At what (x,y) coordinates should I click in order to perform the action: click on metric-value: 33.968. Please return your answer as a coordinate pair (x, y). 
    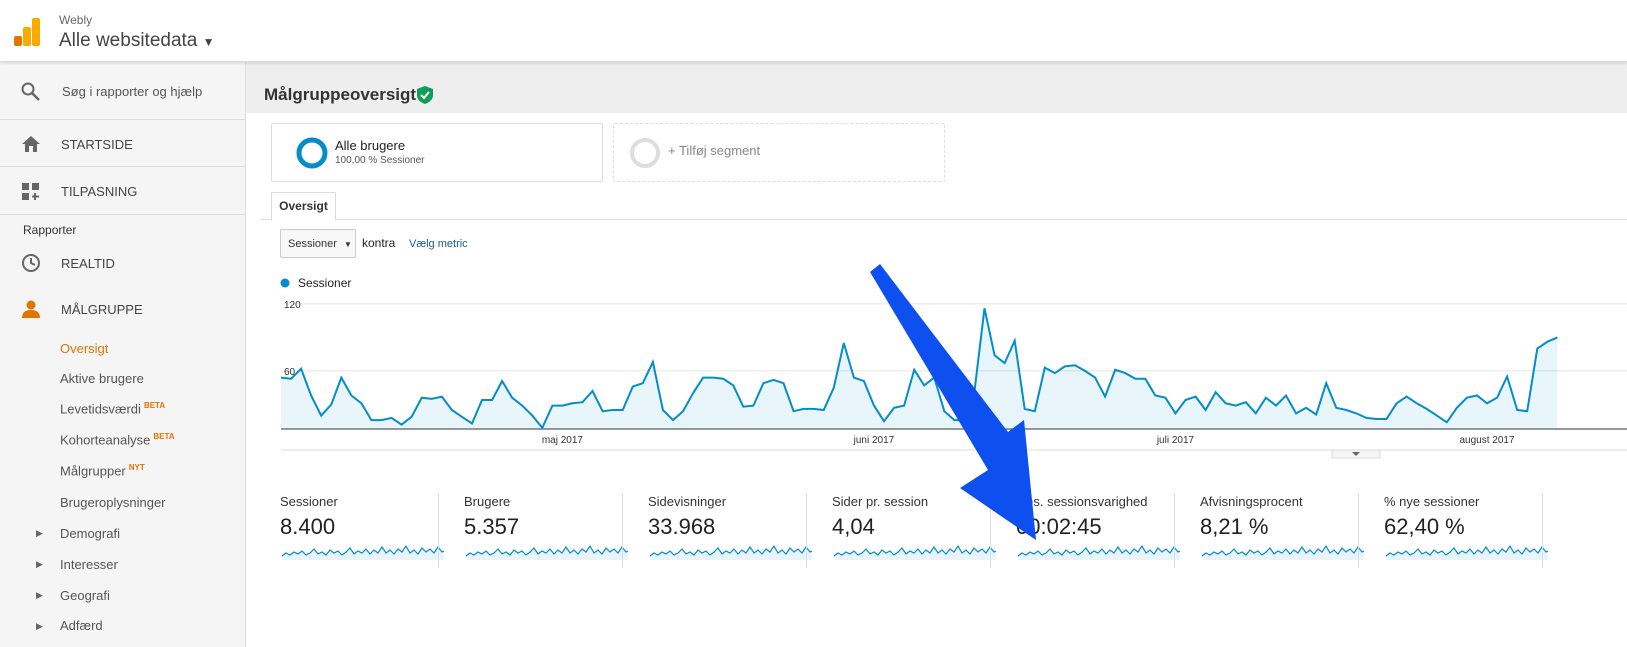
    Looking at the image, I should click on (682, 526).